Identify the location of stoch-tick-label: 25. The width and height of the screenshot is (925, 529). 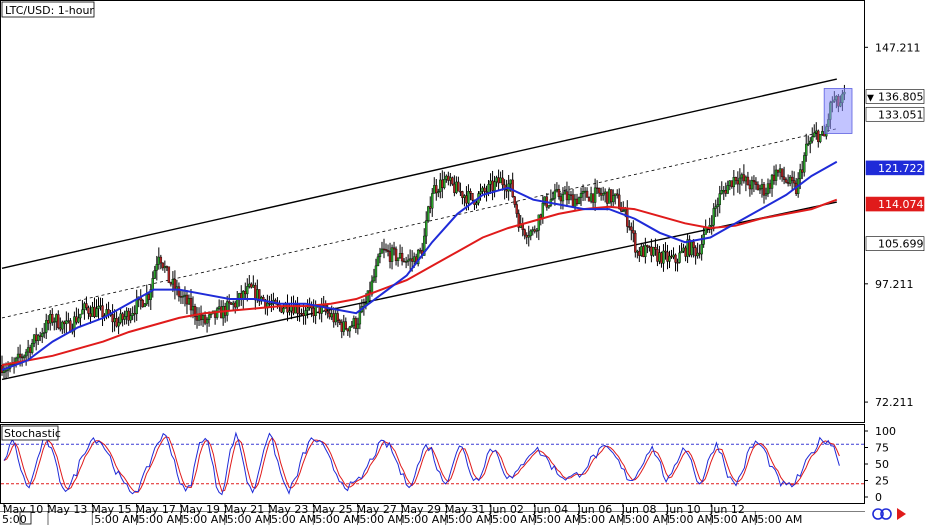
(882, 481).